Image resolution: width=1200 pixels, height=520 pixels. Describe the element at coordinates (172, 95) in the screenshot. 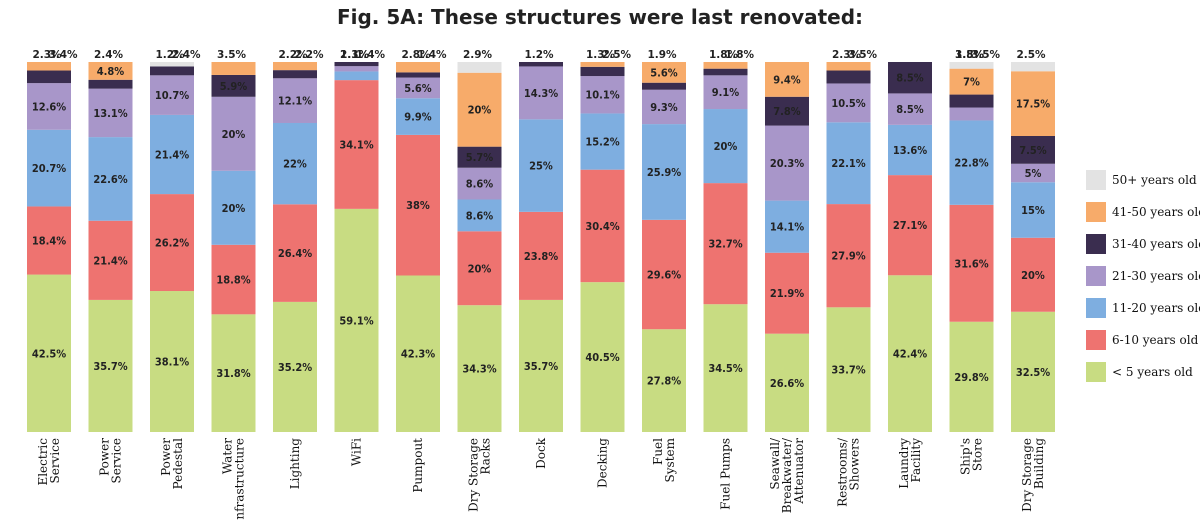

I see `data-label: 10.7%` at that location.